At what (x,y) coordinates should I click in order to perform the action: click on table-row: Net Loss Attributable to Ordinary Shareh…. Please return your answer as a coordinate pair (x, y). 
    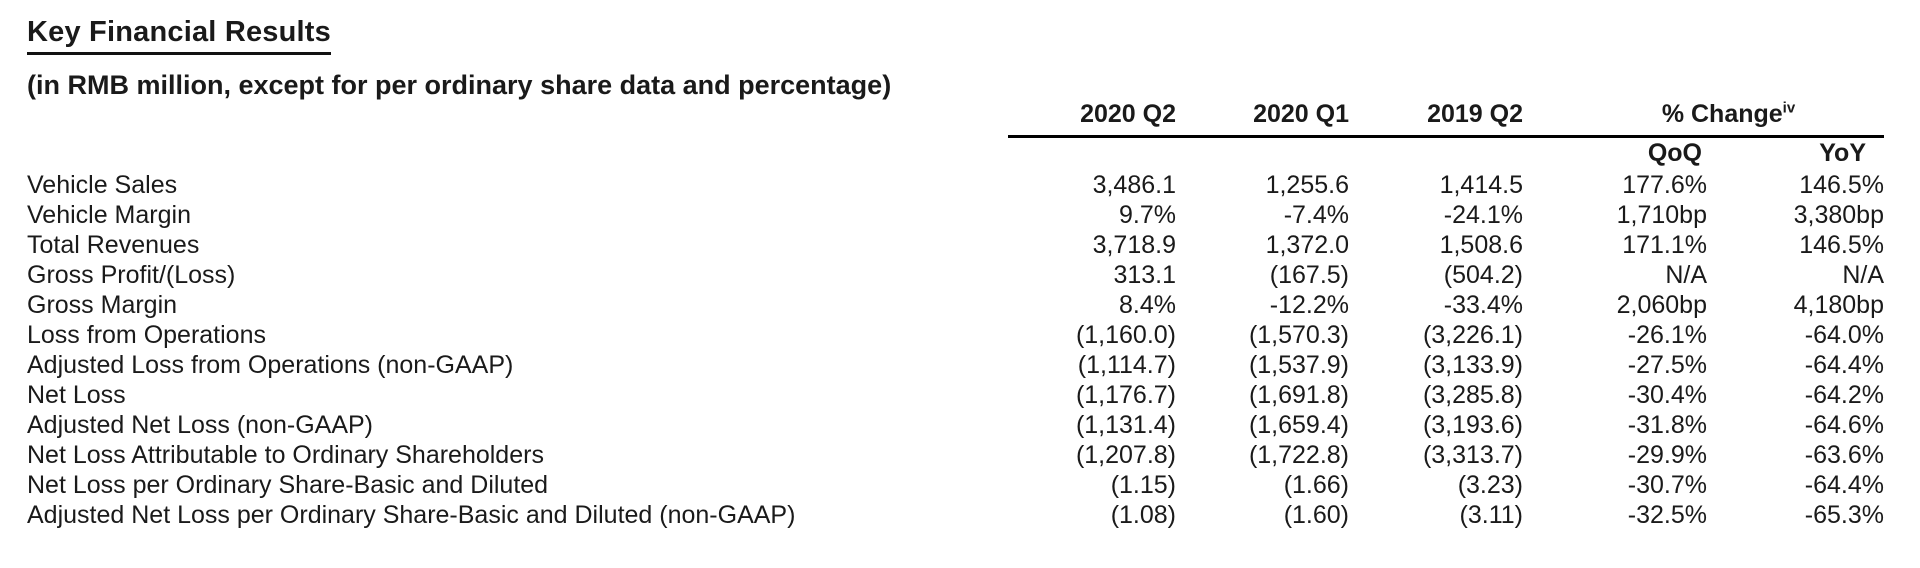
    Looking at the image, I should click on (955, 455).